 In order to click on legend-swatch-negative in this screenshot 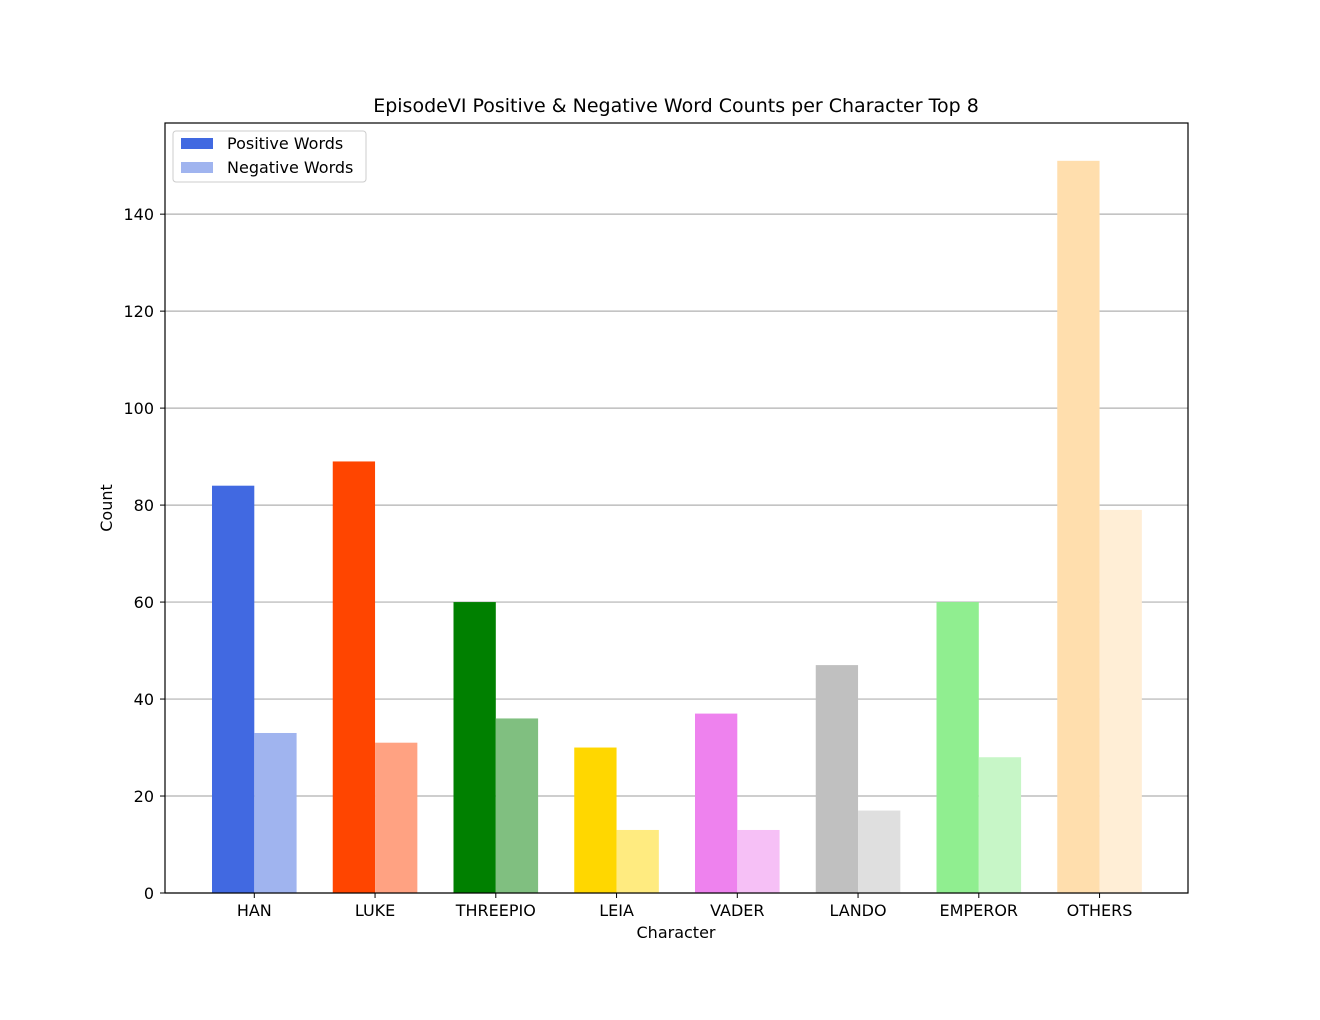, I will do `click(197, 167)`.